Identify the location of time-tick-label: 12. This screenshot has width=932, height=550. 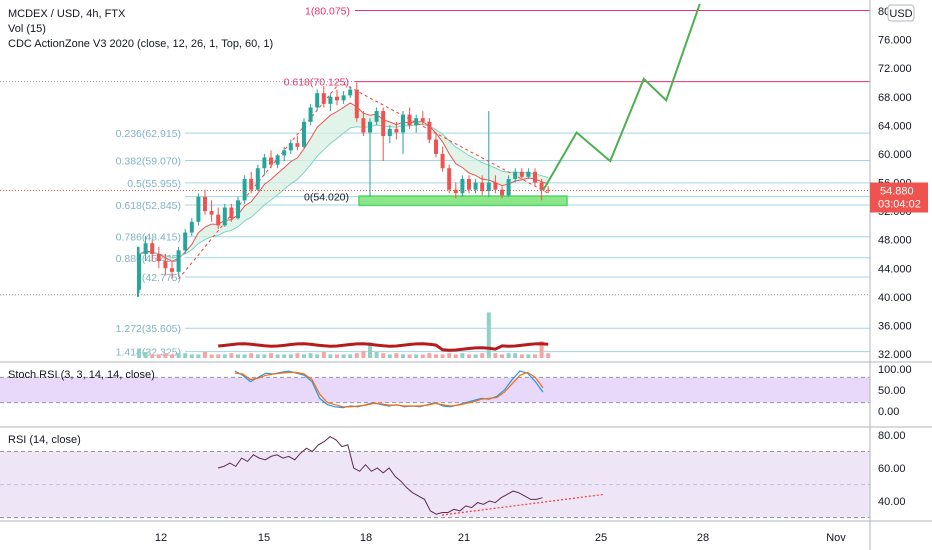
(161, 538).